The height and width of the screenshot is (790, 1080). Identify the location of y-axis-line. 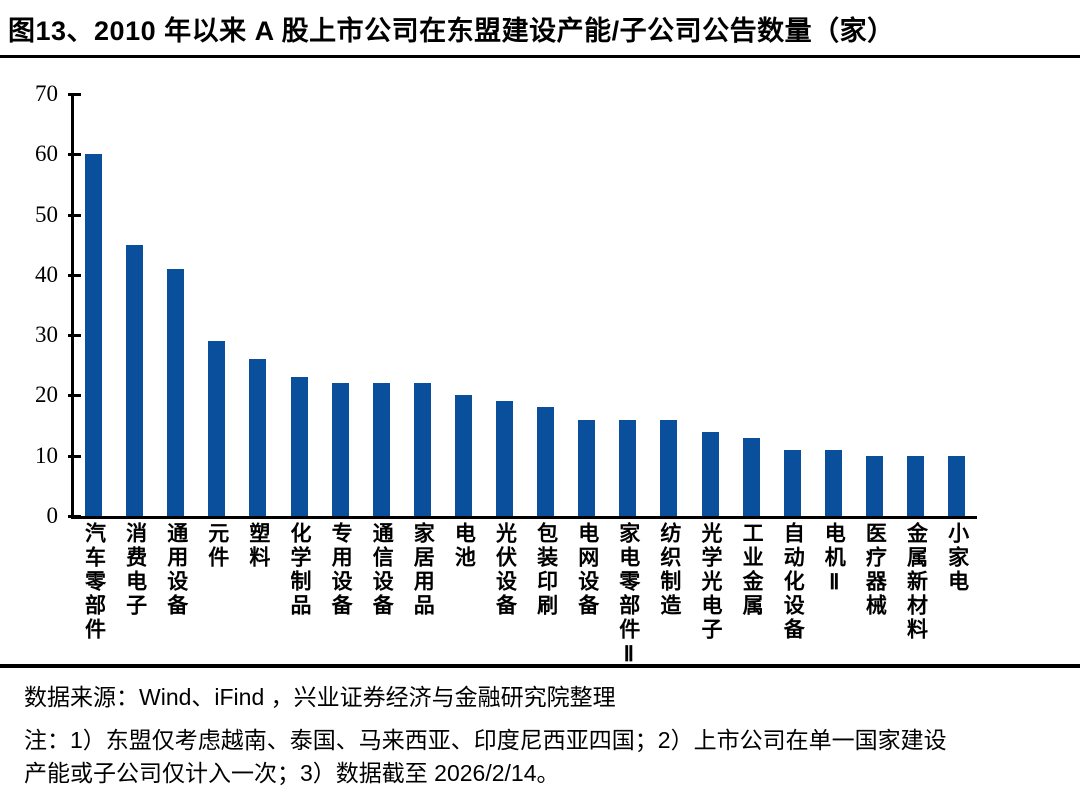
(72, 306).